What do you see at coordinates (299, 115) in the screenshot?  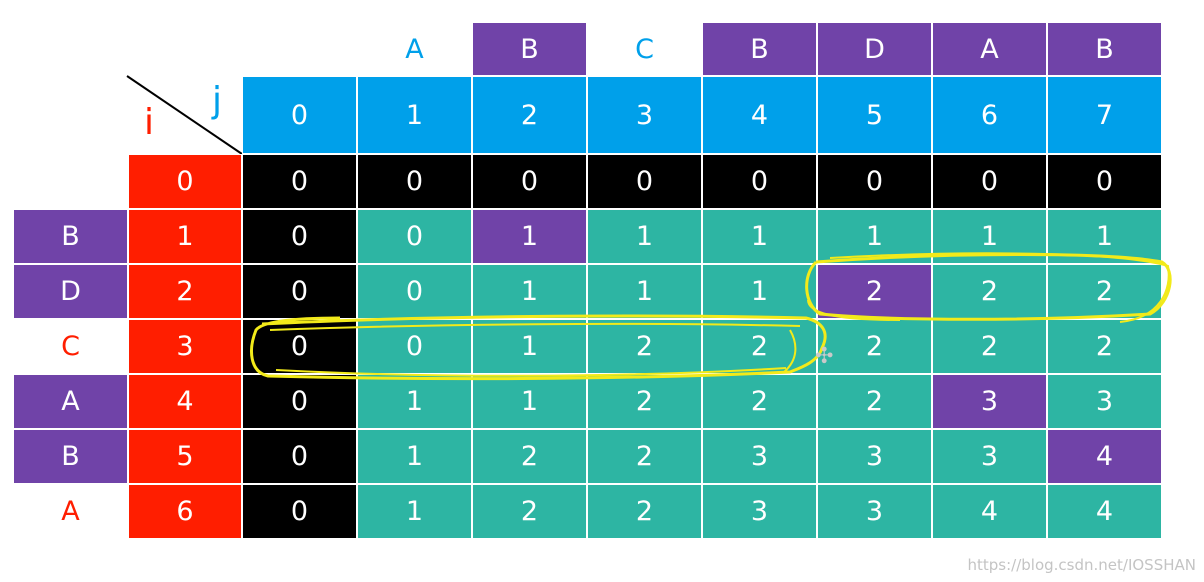 I see `j-index-cell: 0` at bounding box center [299, 115].